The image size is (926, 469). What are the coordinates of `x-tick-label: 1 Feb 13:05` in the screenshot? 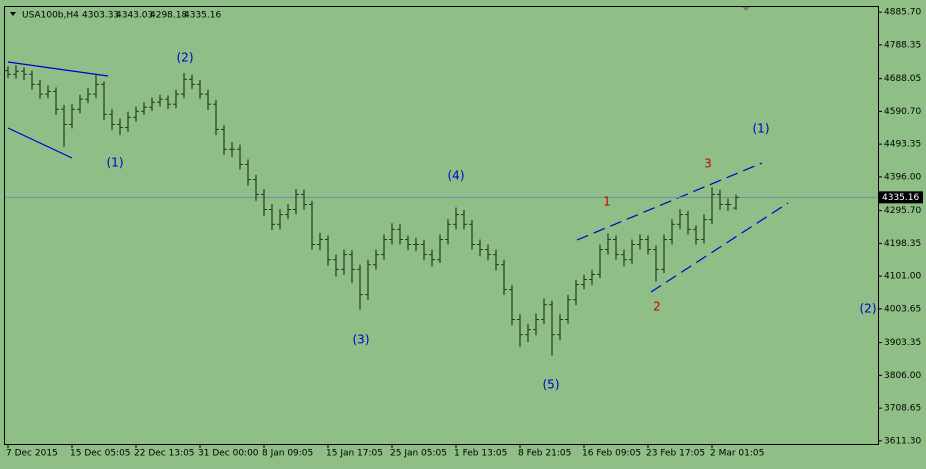 It's located at (480, 454).